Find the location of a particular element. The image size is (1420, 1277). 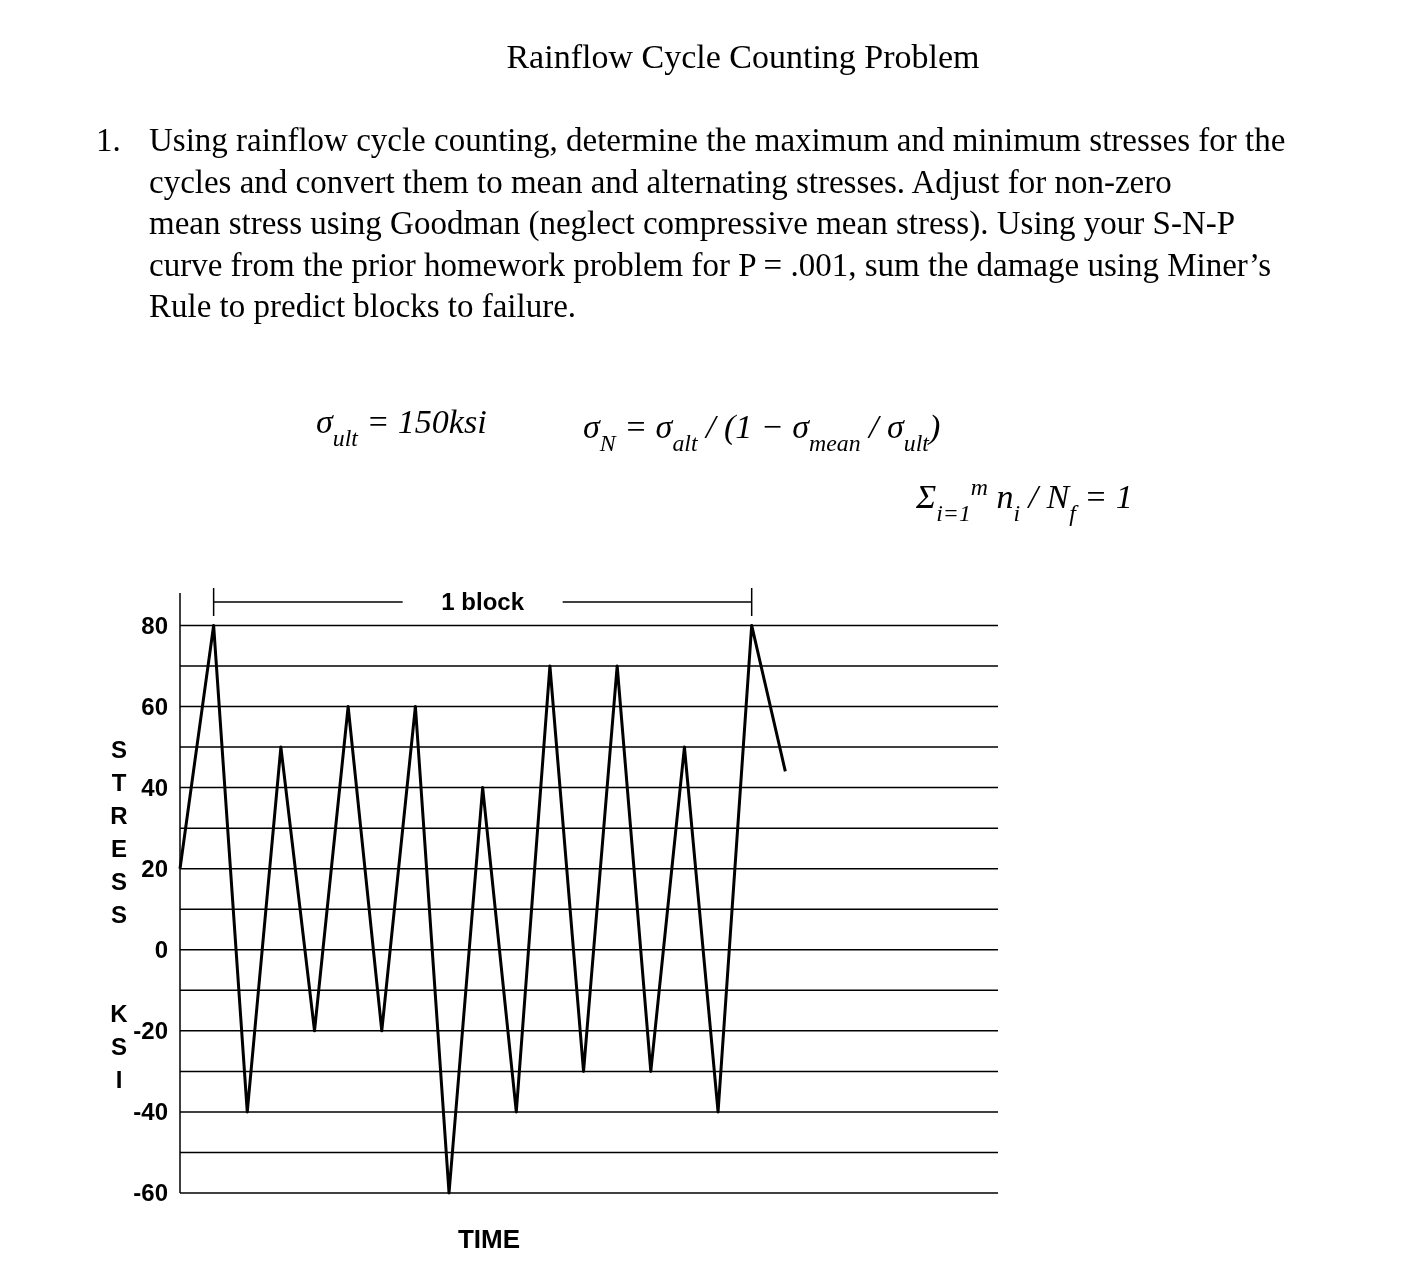

y-tick-label: 20 is located at coordinates (154, 869).